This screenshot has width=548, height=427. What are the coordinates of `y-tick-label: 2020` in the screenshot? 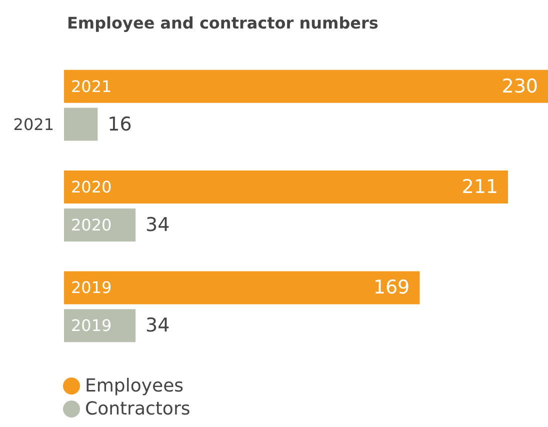 It's located at (91, 187).